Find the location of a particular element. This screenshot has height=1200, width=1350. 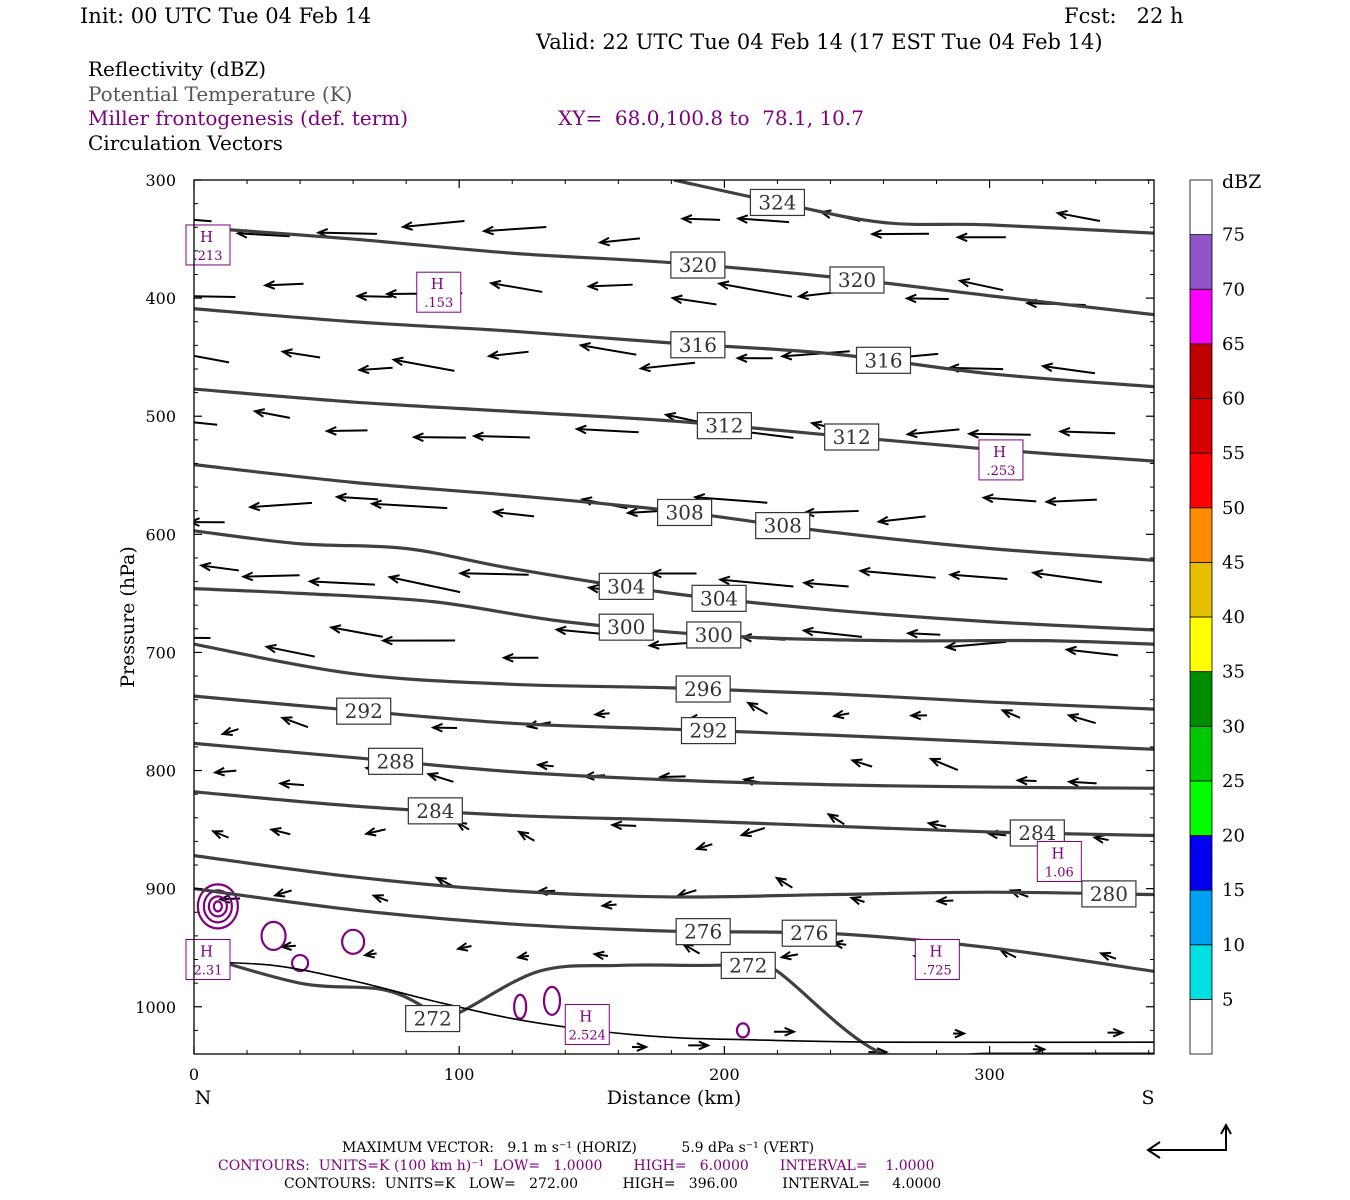

svg-text: 276 is located at coordinates (703, 932).